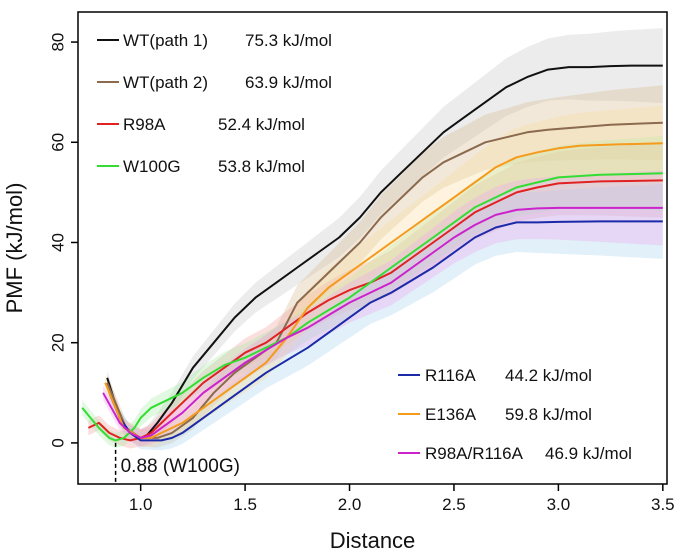 The image size is (675, 555). What do you see at coordinates (350, 504) in the screenshot?
I see `x-tick-label: 2.0` at bounding box center [350, 504].